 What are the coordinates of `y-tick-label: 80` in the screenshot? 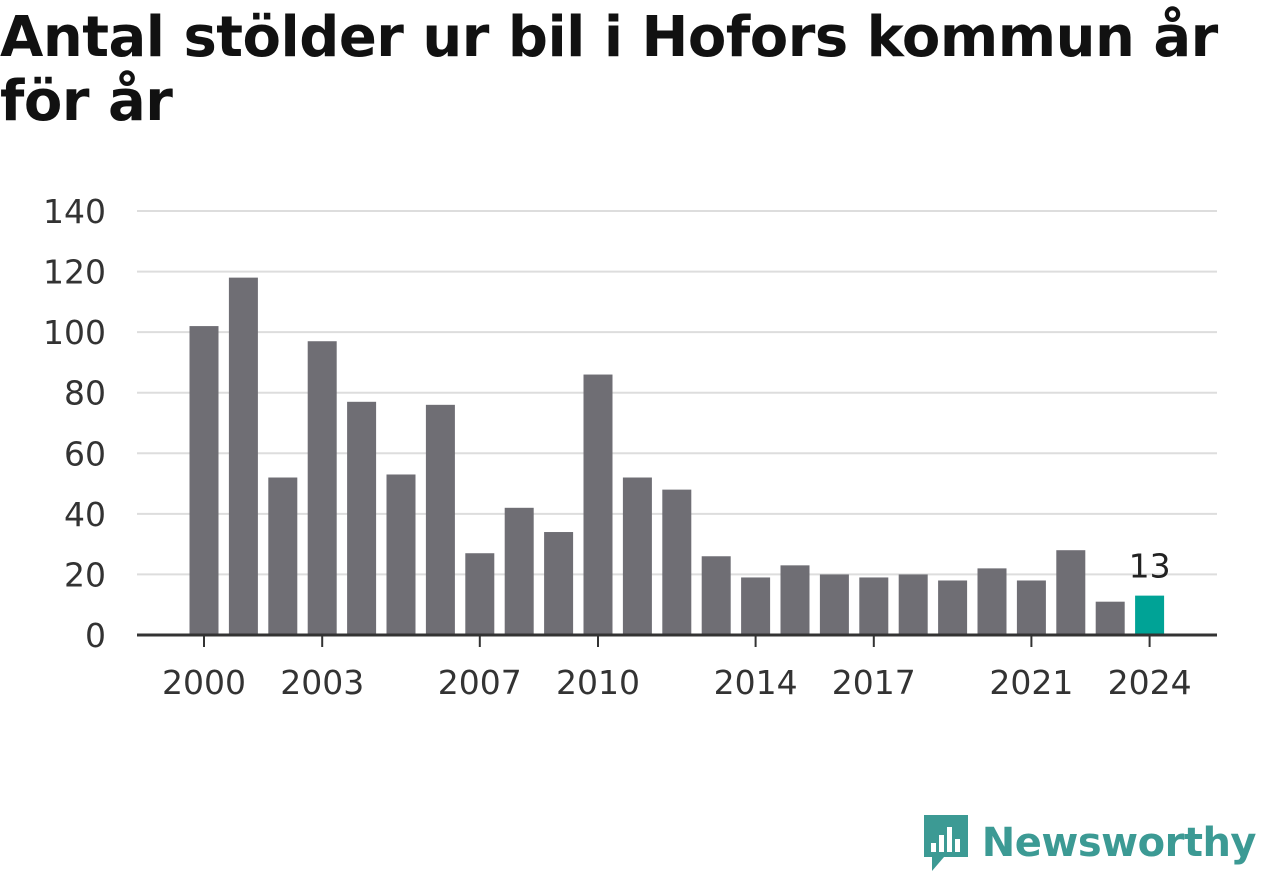 It's located at (85, 393).